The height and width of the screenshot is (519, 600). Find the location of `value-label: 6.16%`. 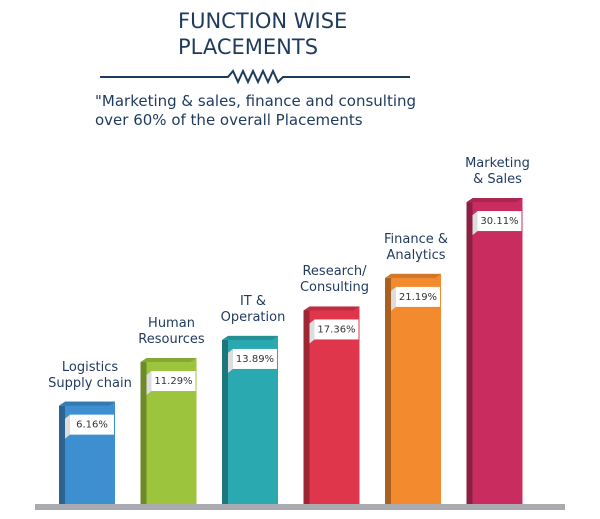

value-label: 6.16% is located at coordinates (92, 425).